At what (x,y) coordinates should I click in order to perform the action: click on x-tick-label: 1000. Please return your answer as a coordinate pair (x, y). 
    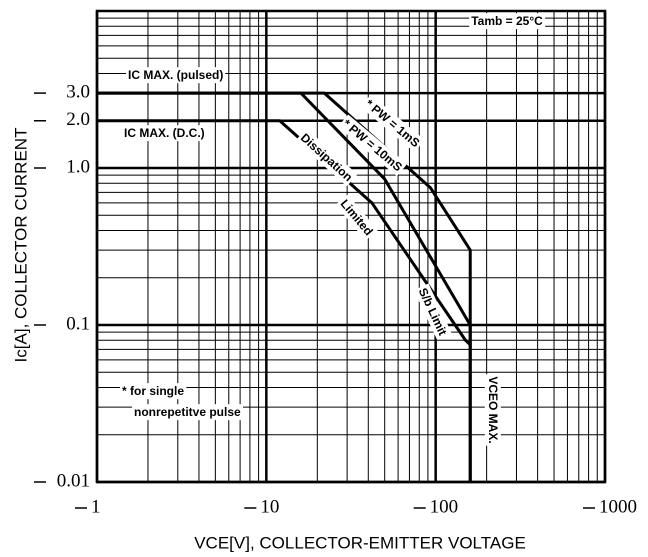
    Looking at the image, I should click on (618, 506).